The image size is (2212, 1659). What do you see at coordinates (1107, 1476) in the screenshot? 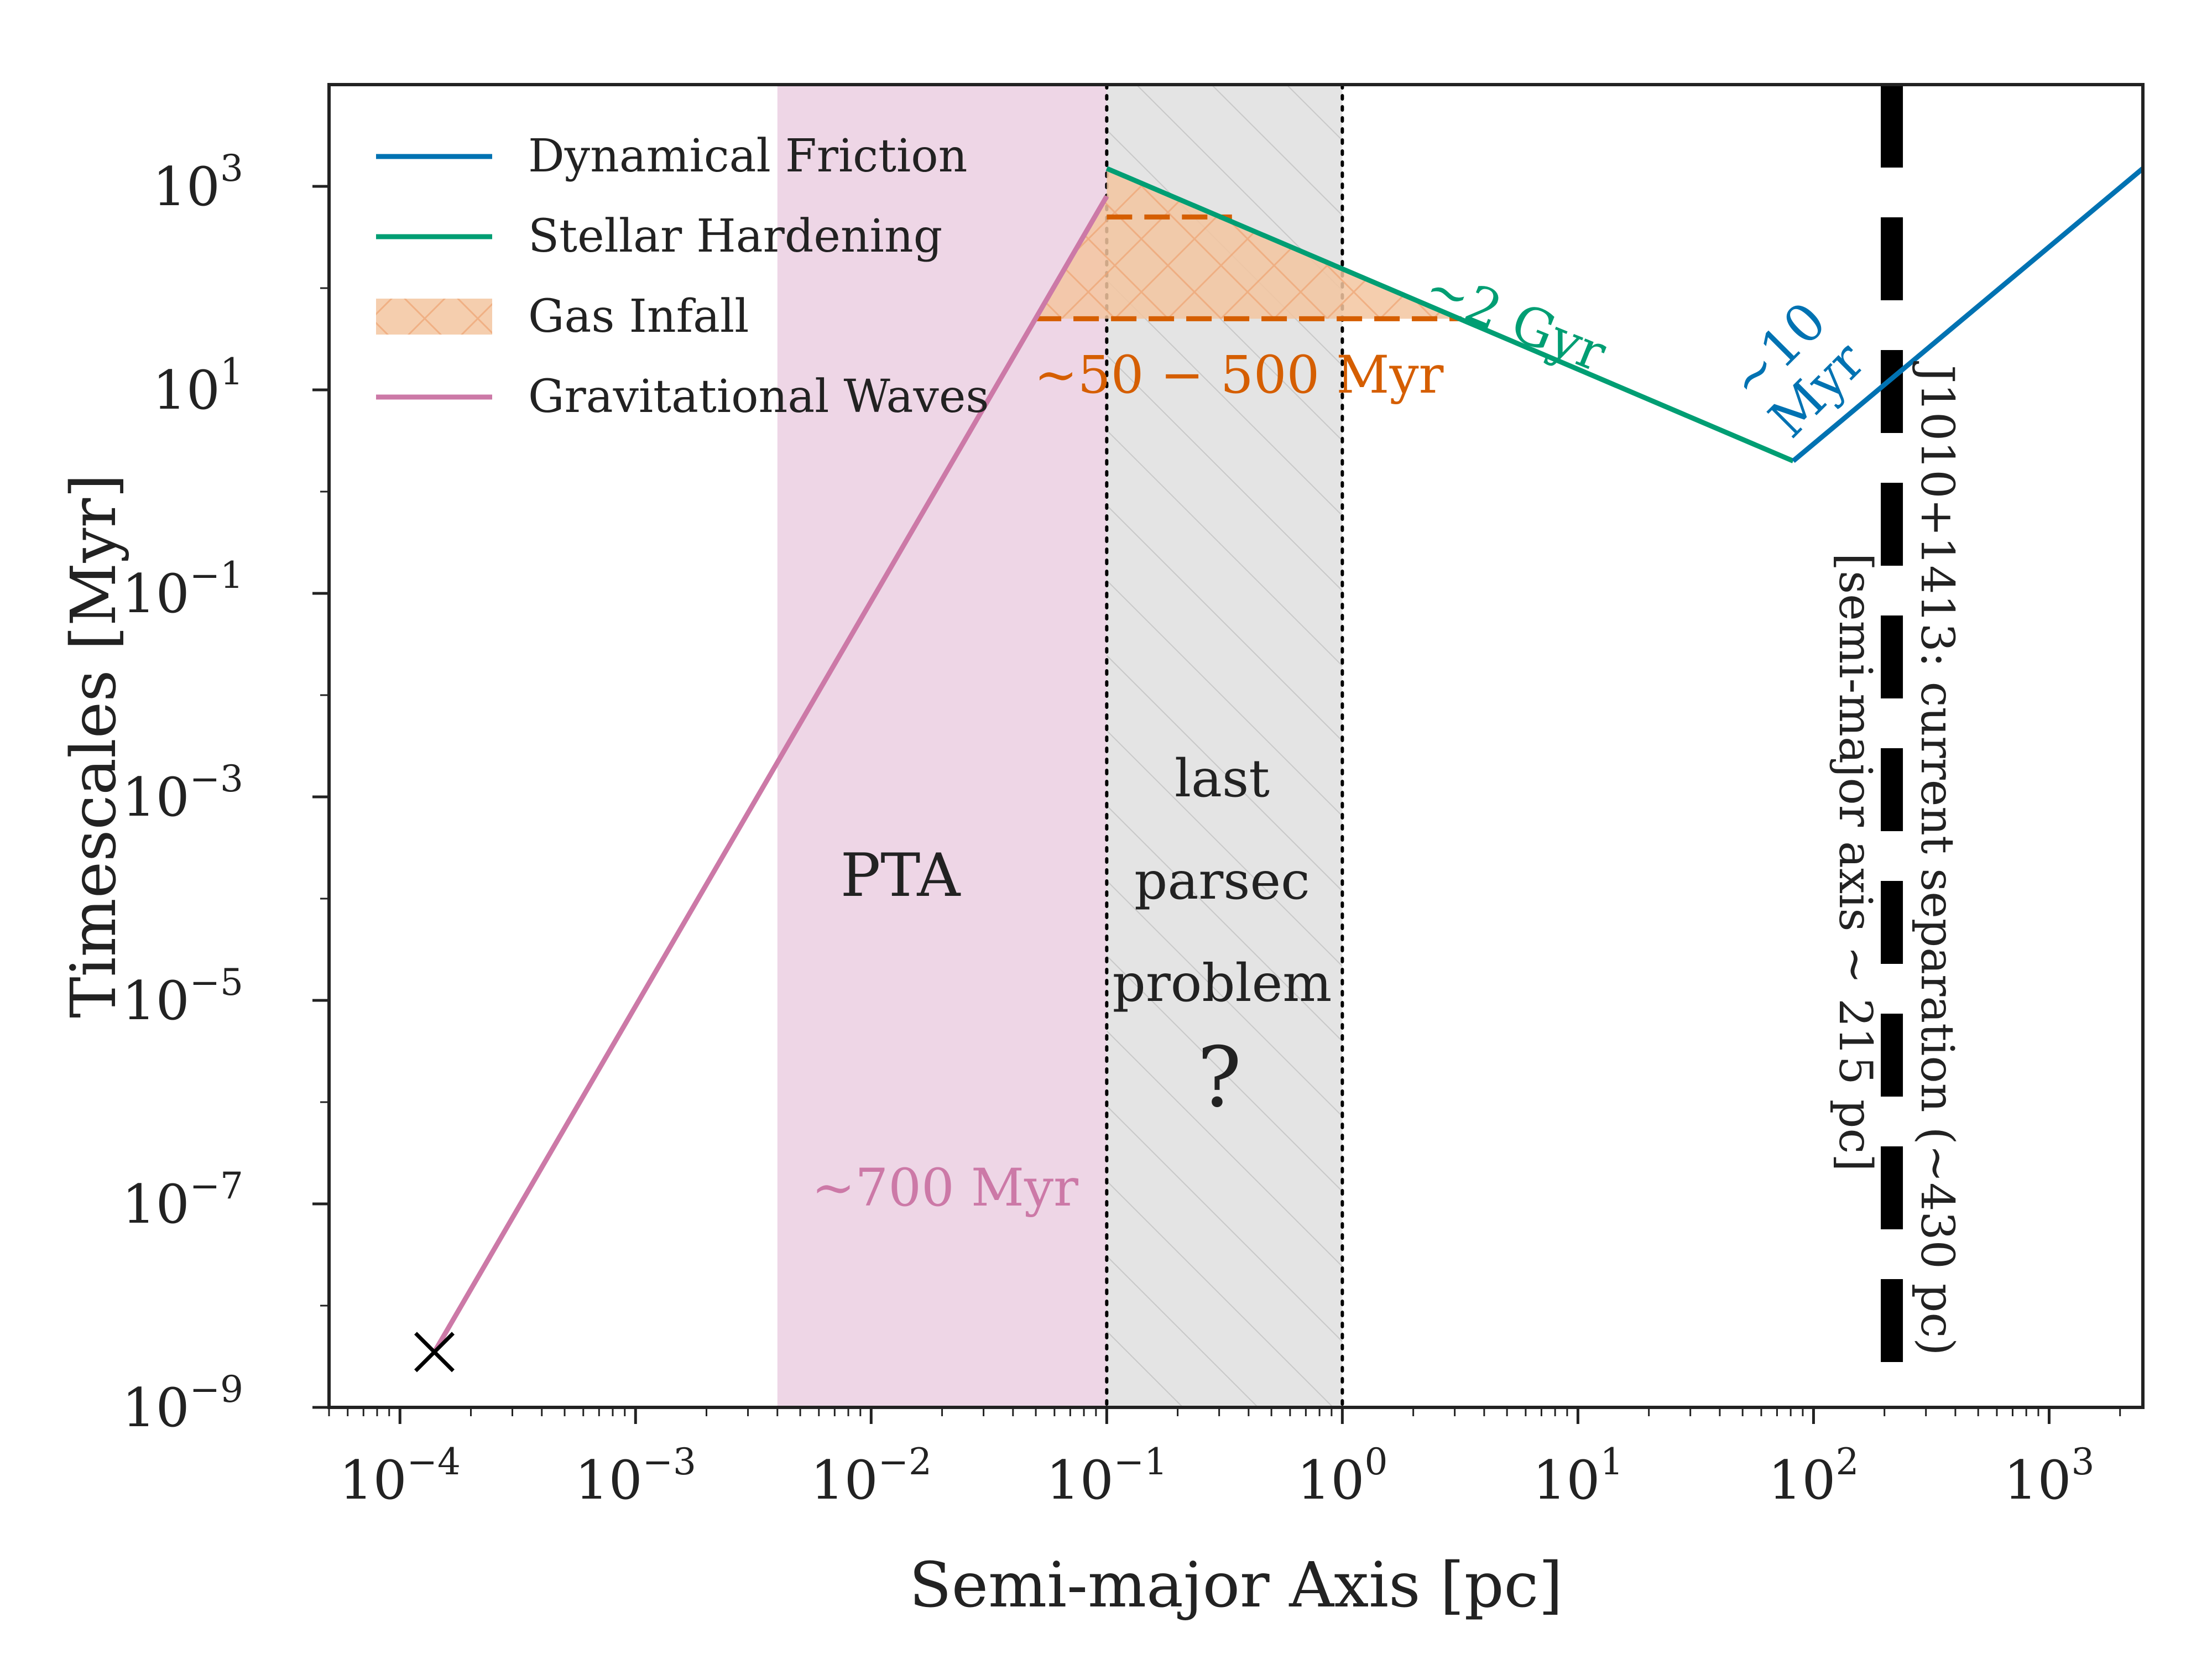
I see `x-tick-label: 10⁻¹` at bounding box center [1107, 1476].